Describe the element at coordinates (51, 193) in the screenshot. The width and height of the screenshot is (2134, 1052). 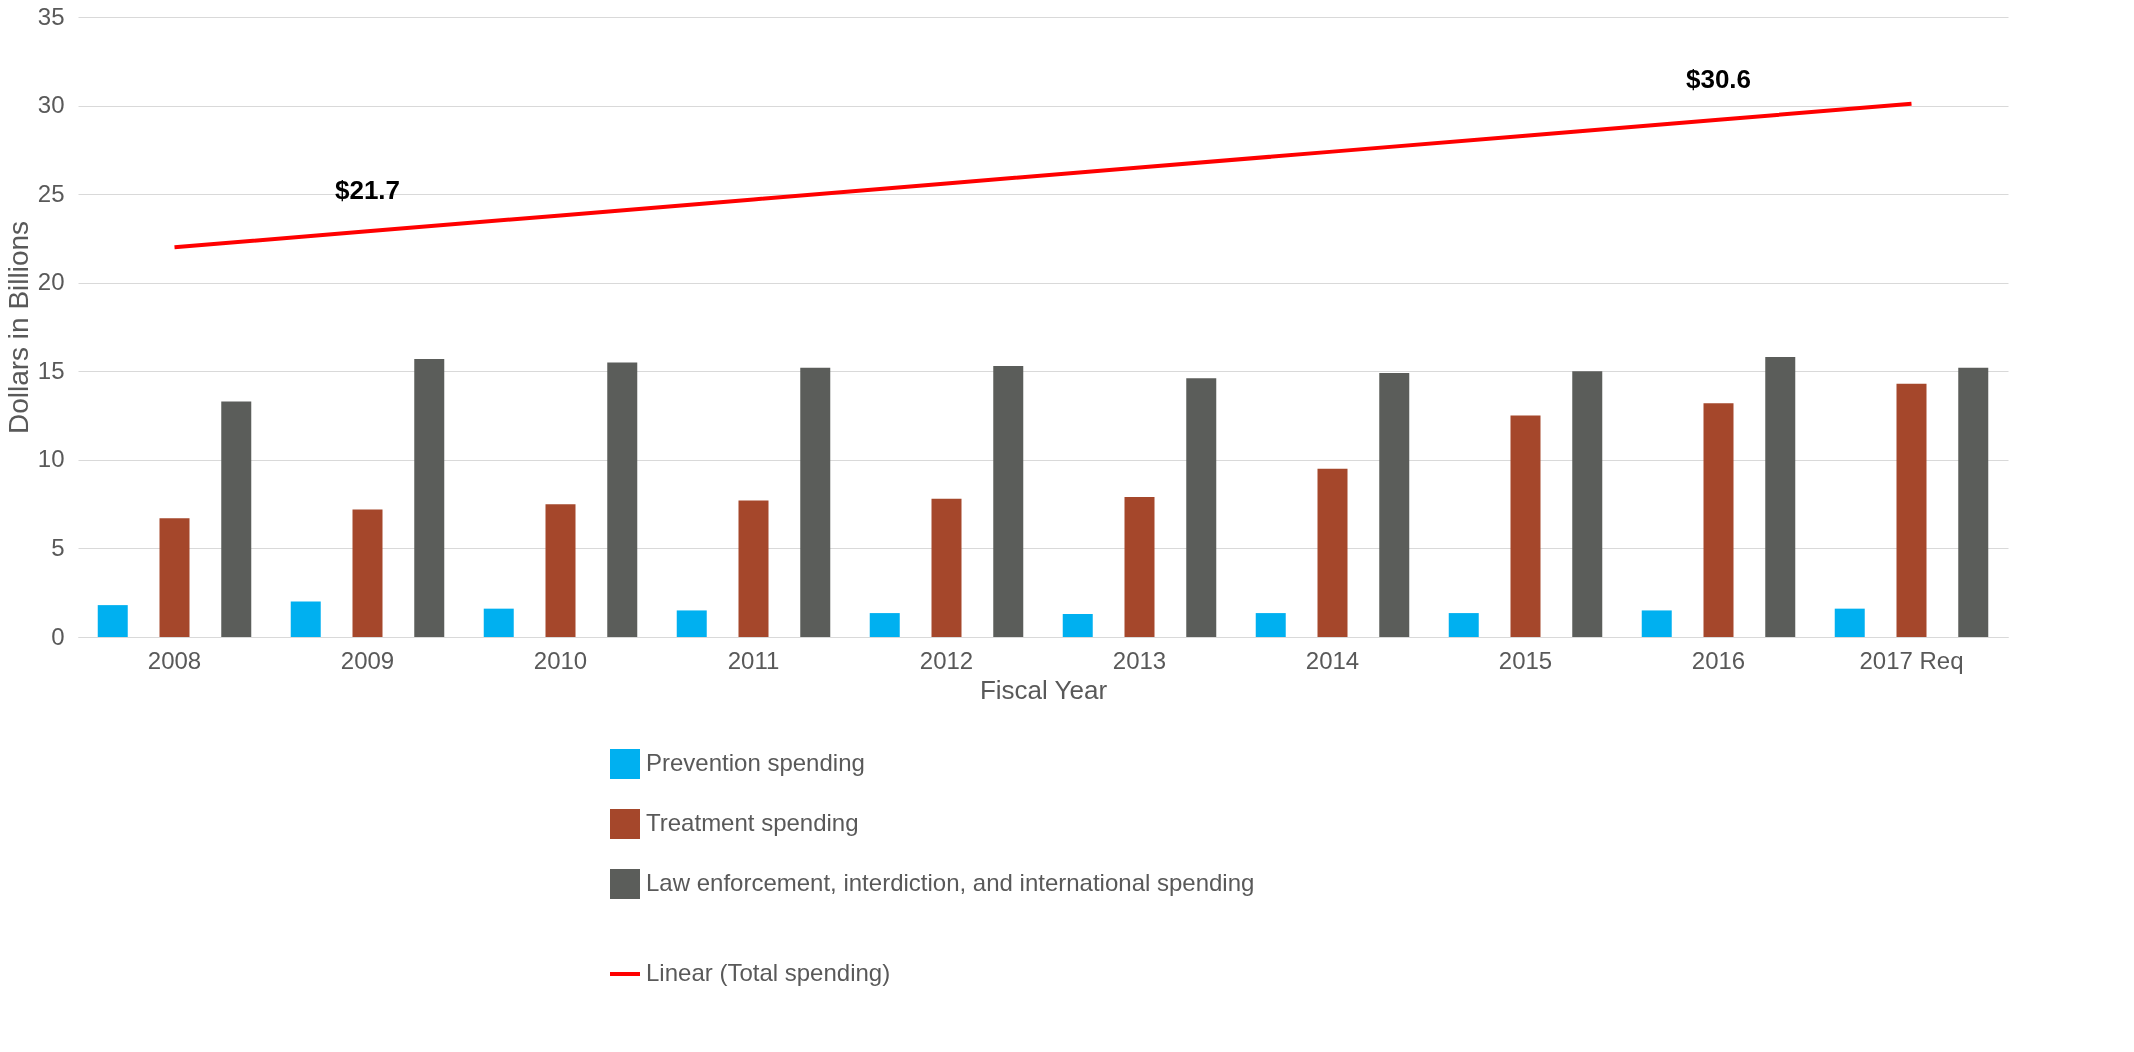
I see `y-tick-label: 25` at that location.